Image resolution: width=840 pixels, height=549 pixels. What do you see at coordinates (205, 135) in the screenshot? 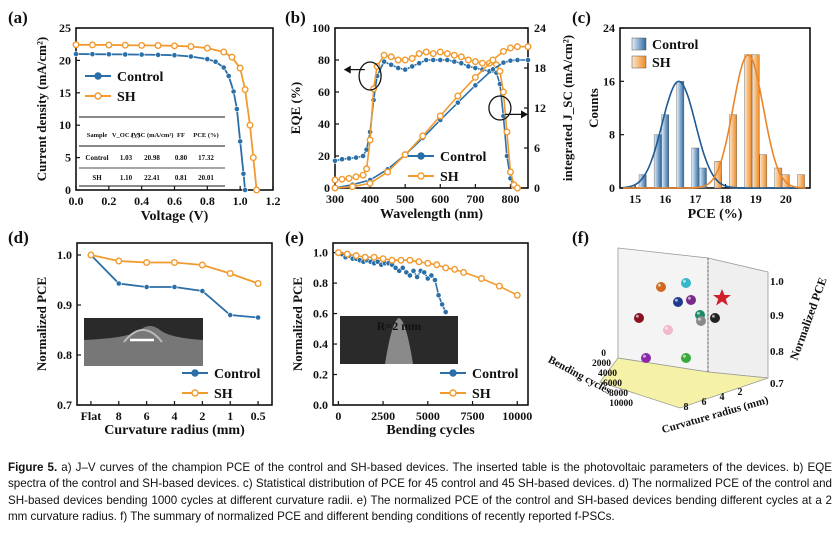
I see `table-header: PCE (%)` at bounding box center [205, 135].